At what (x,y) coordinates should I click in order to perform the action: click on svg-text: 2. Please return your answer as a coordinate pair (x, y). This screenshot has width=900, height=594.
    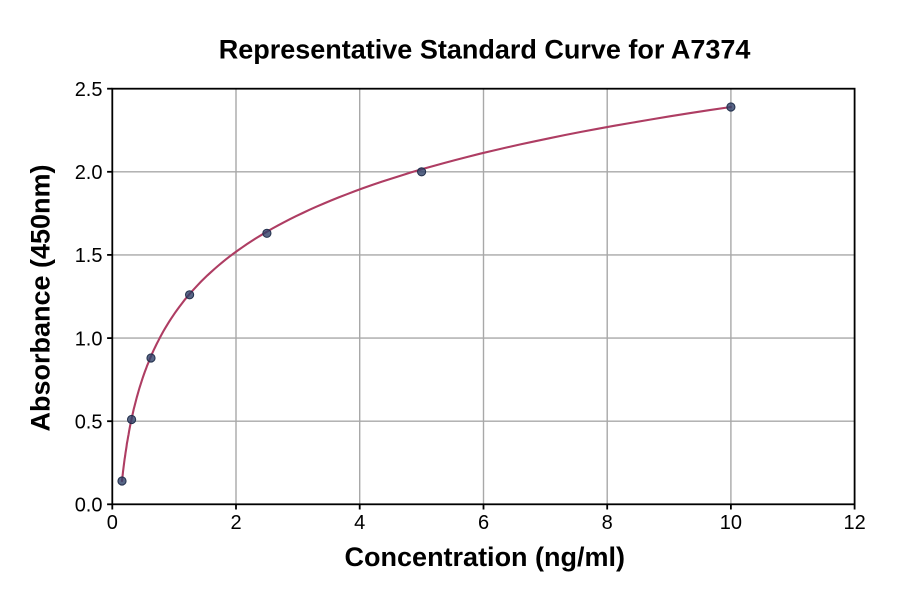
    Looking at the image, I should click on (235, 523).